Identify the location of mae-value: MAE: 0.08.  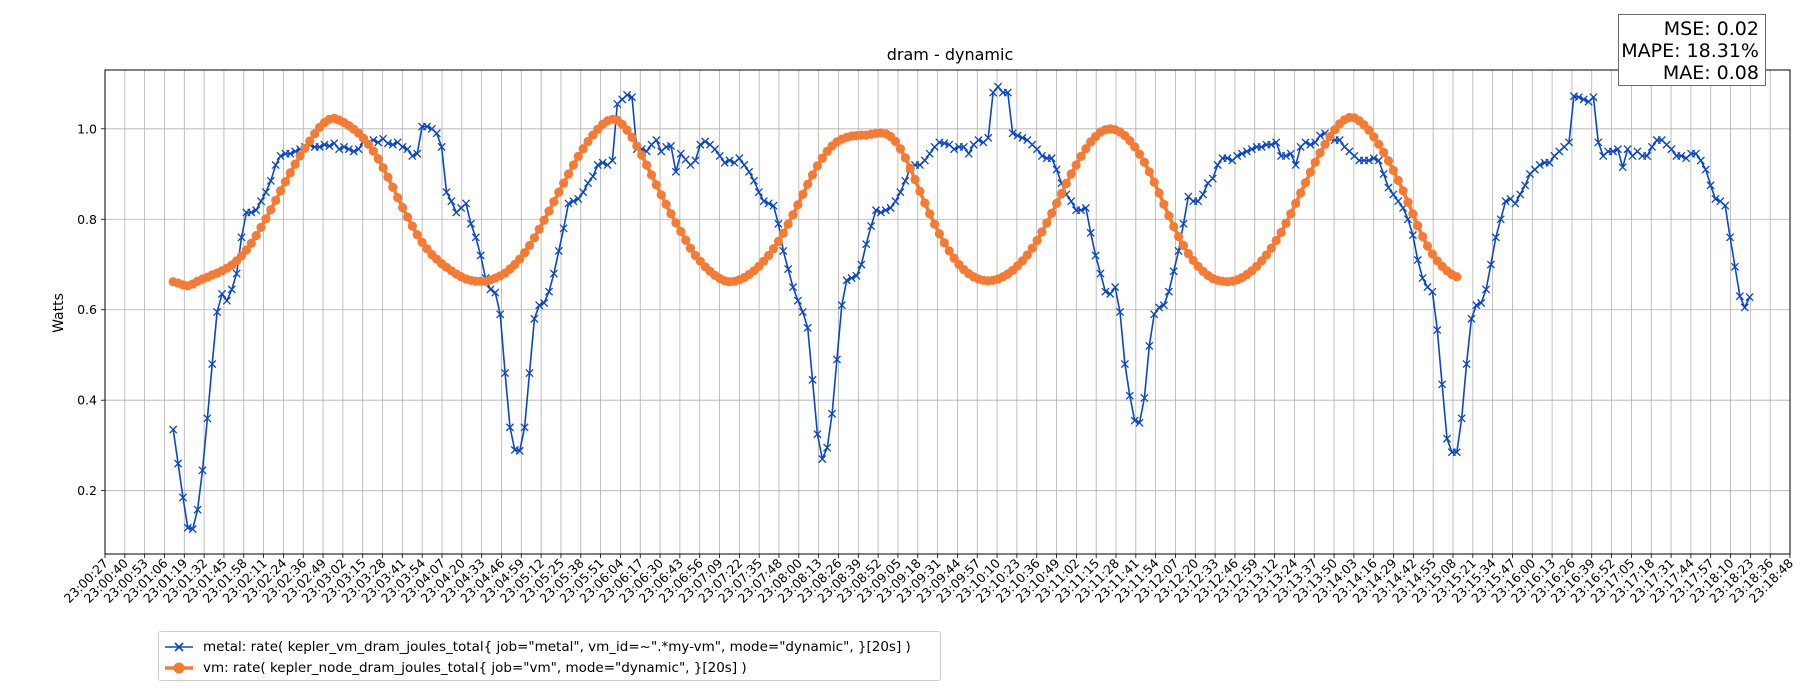
(1710, 73).